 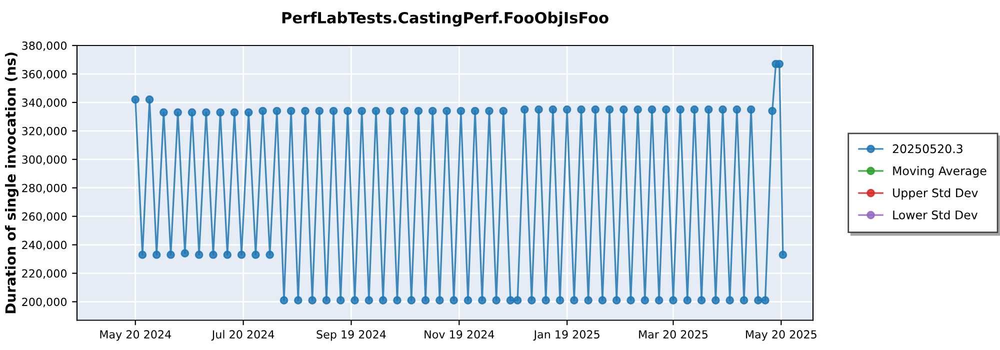 I want to click on y-tick-label: 260,000, so click(x=44, y=217).